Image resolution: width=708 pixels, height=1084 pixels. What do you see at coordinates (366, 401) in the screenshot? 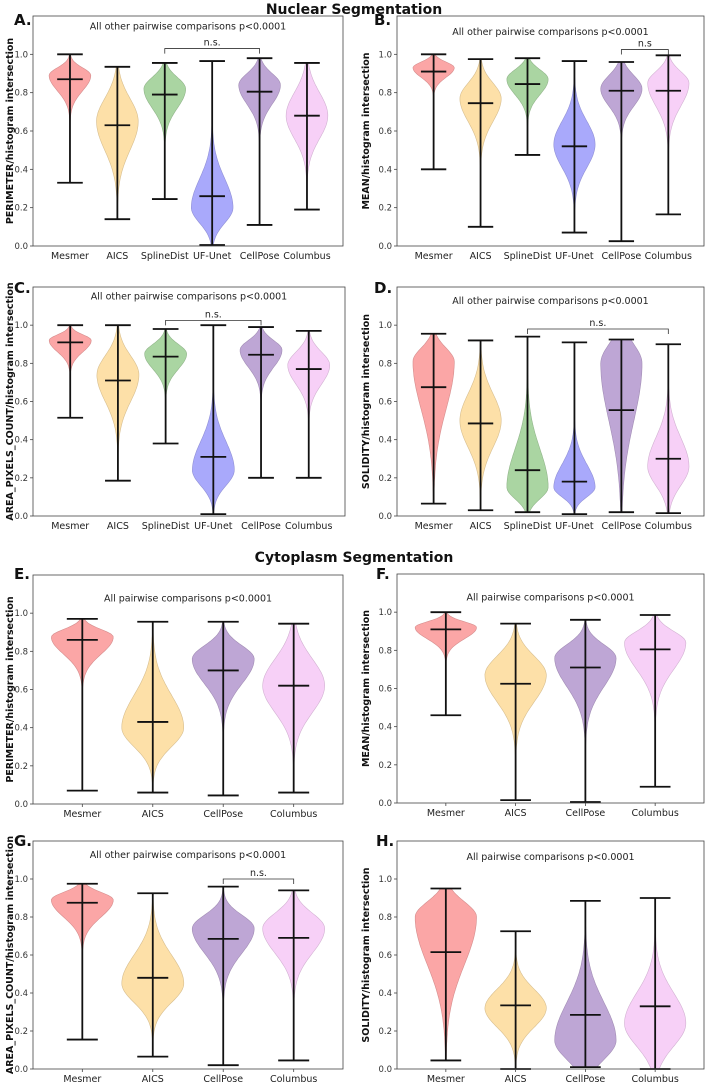
I see `y-axis-label: SOLIDITY/histogram intersection` at bounding box center [366, 401].